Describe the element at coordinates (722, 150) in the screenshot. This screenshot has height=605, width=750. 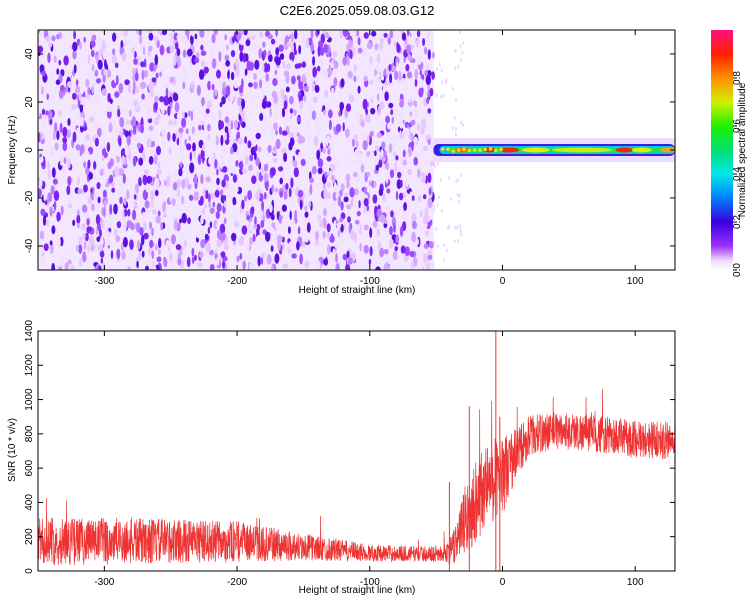
I see `colorbar-gradient` at that location.